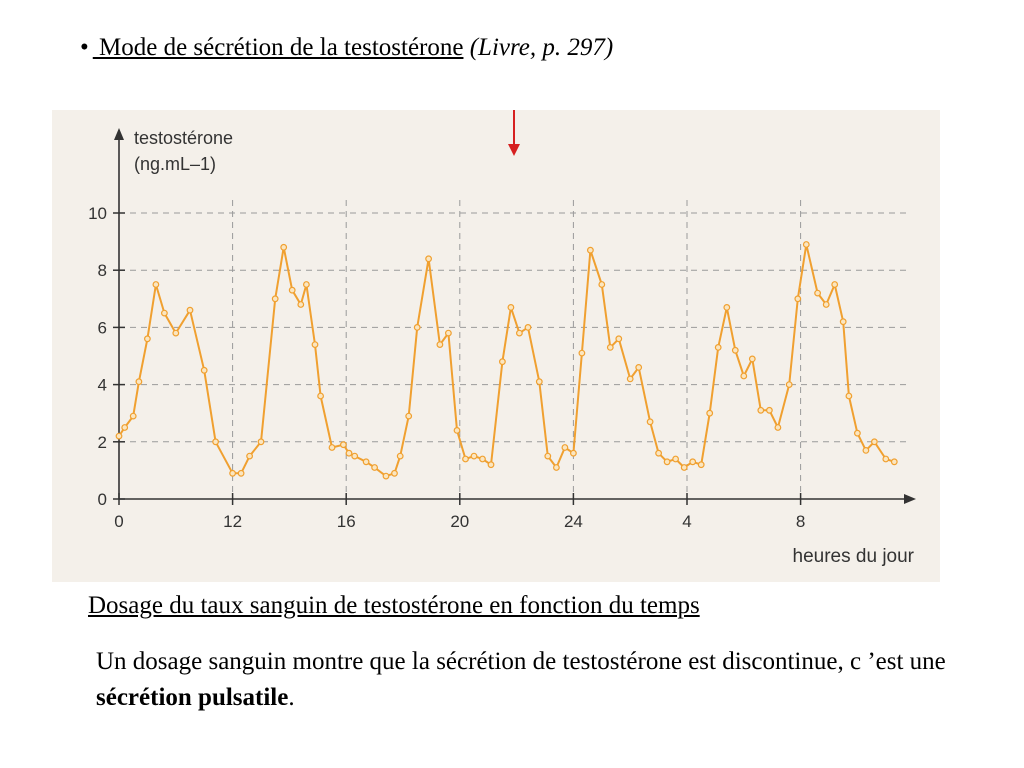 This screenshot has height=768, width=1024. I want to click on y-axis-unit: (ng.mL–1), so click(175, 164).